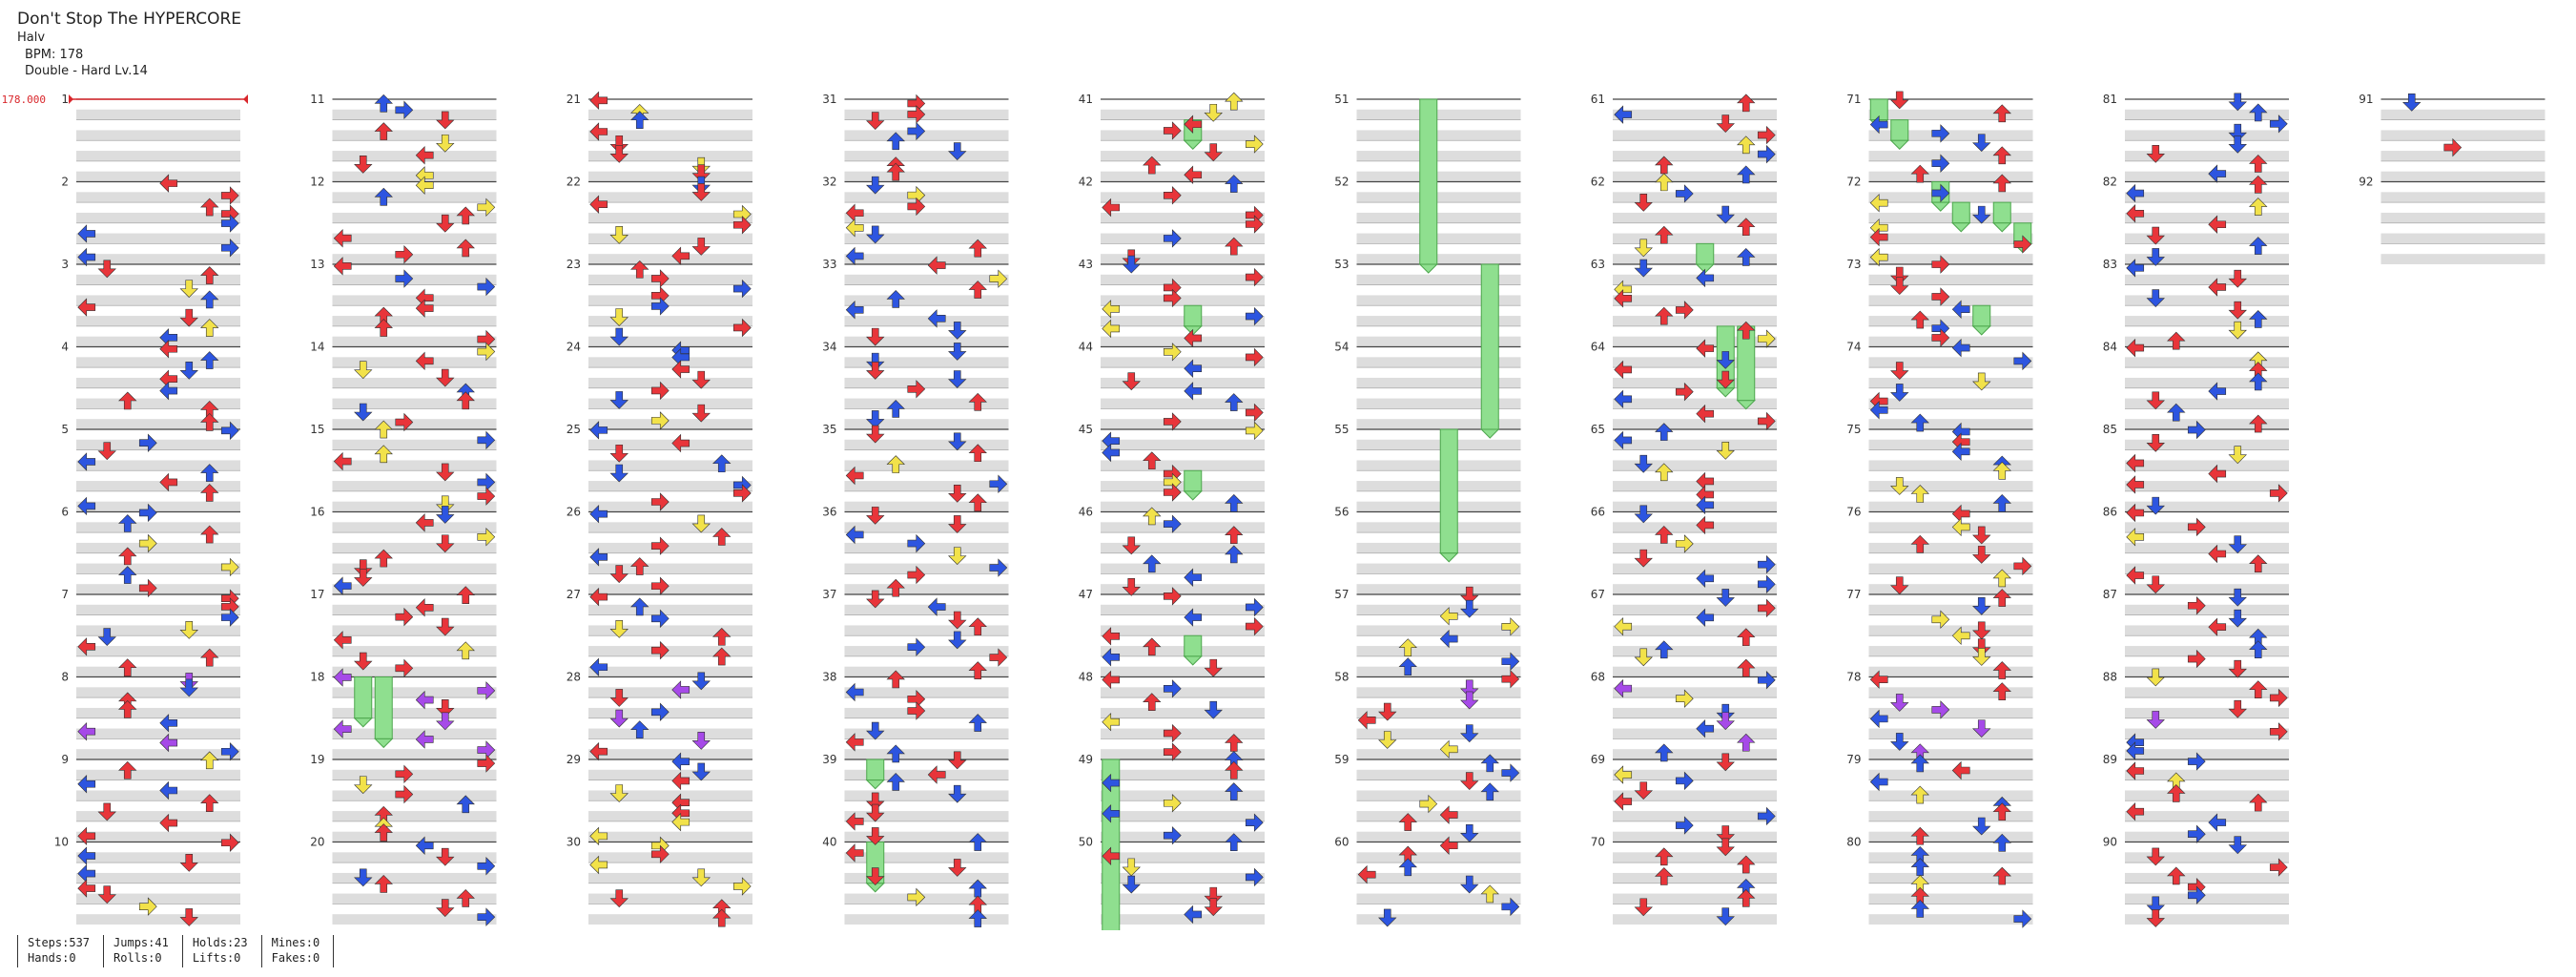 This screenshot has height=977, width=2576. Describe the element at coordinates (216, 958) in the screenshot. I see `lifts-count: Lifts:0` at that location.